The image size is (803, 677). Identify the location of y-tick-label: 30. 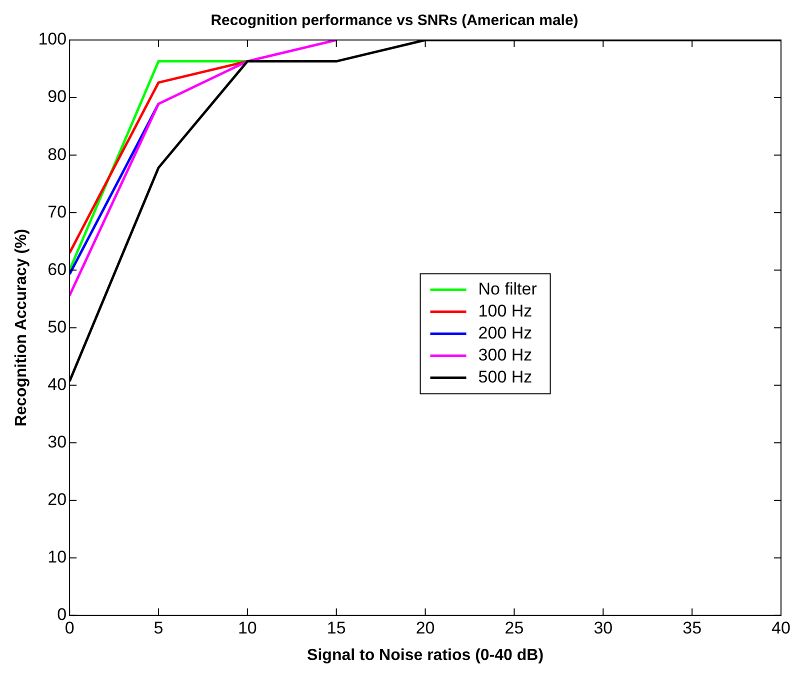
(57, 442).